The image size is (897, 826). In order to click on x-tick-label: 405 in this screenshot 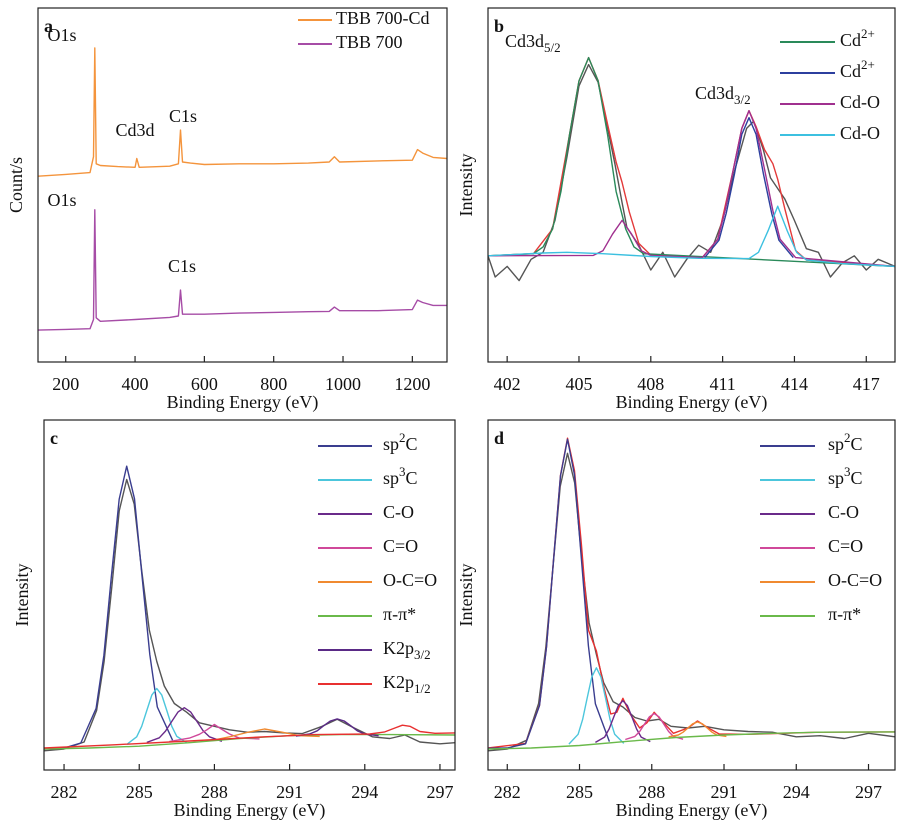, I will do `click(578, 384)`.